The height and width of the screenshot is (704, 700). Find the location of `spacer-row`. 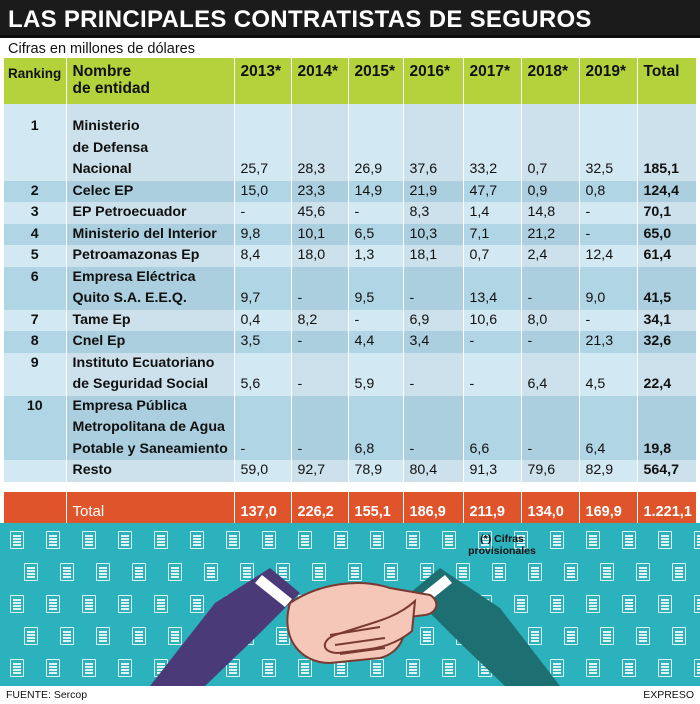

spacer-row is located at coordinates (350, 110).